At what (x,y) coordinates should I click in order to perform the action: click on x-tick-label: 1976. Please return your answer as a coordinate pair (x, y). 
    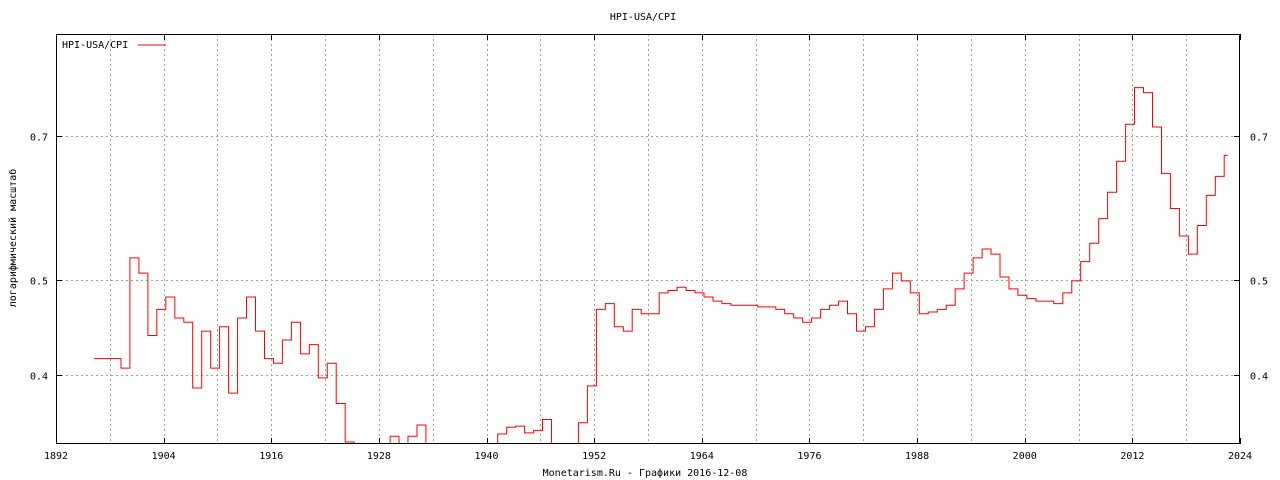
    Looking at the image, I should click on (809, 456).